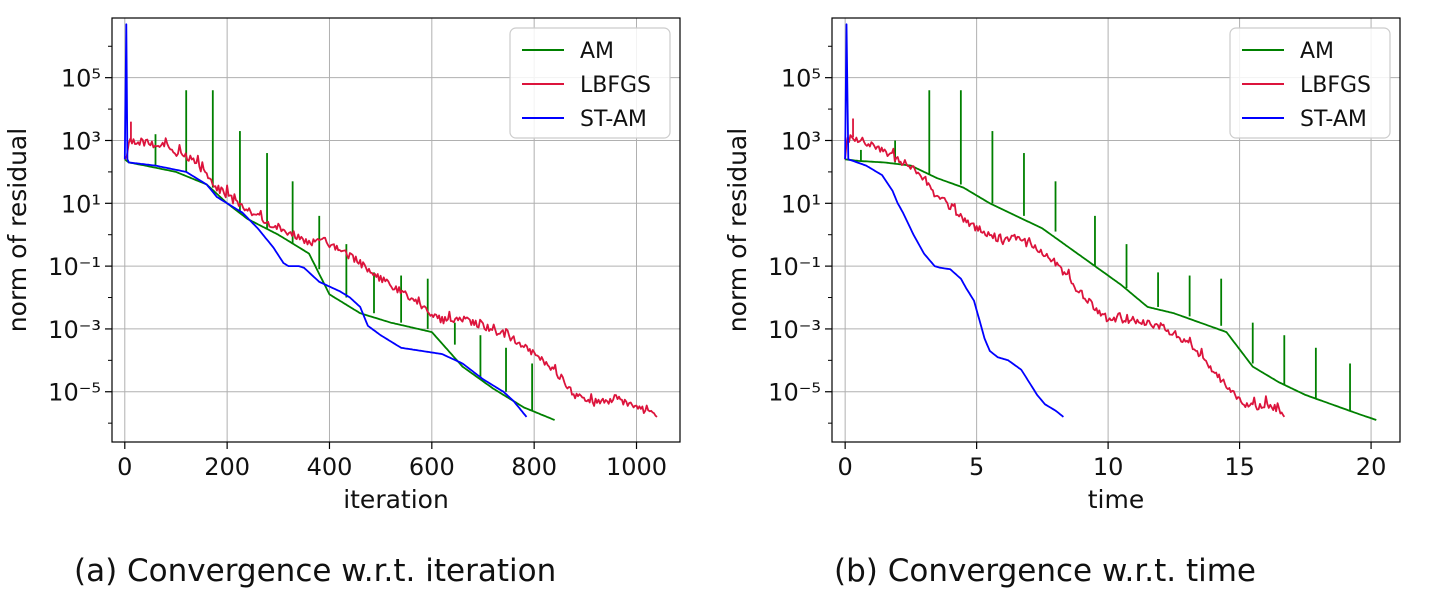  I want to click on x-tick-label-2: 400, so click(330, 467).